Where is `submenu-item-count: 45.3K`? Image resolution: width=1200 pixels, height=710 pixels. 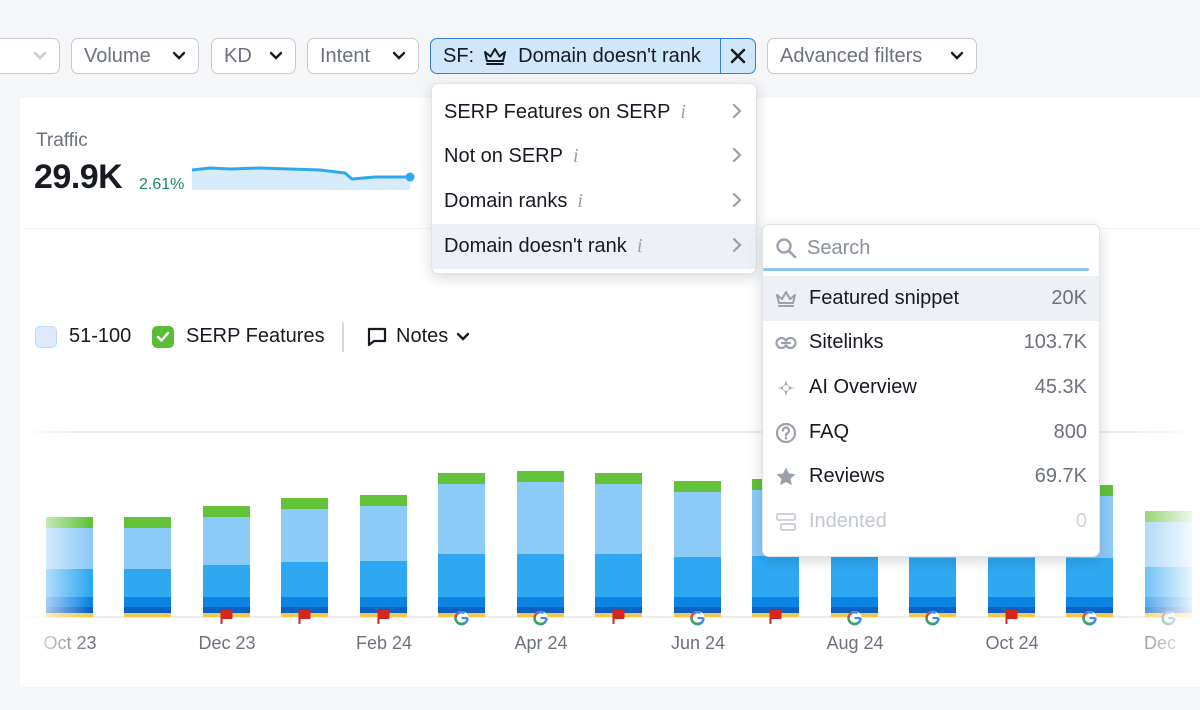 submenu-item-count: 45.3K is located at coordinates (1060, 387).